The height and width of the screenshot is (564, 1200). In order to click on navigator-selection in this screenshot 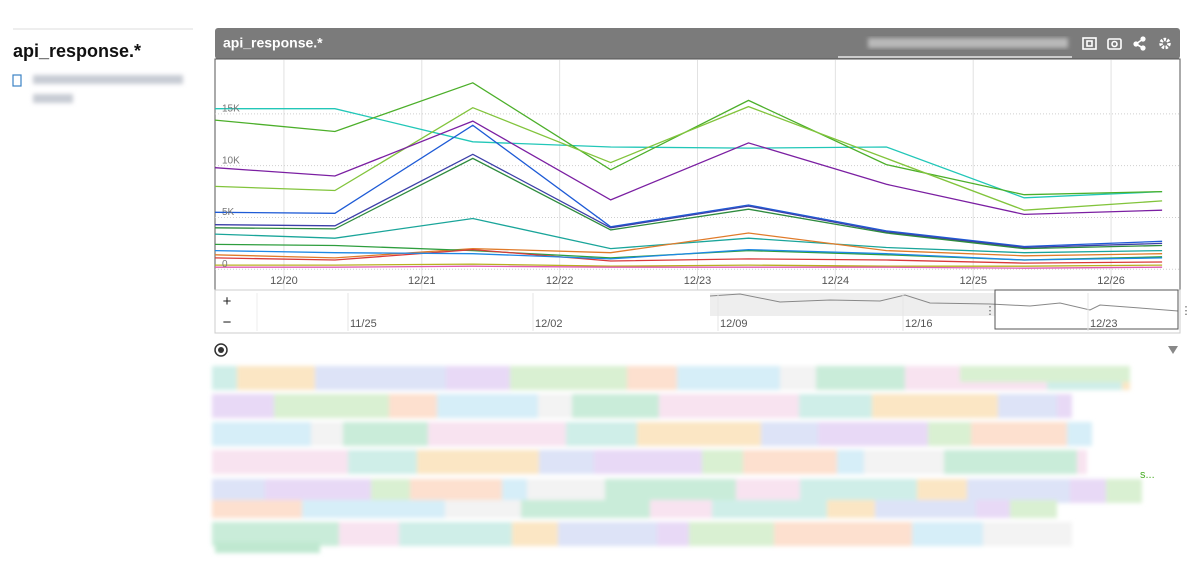, I will do `click(1086, 309)`.